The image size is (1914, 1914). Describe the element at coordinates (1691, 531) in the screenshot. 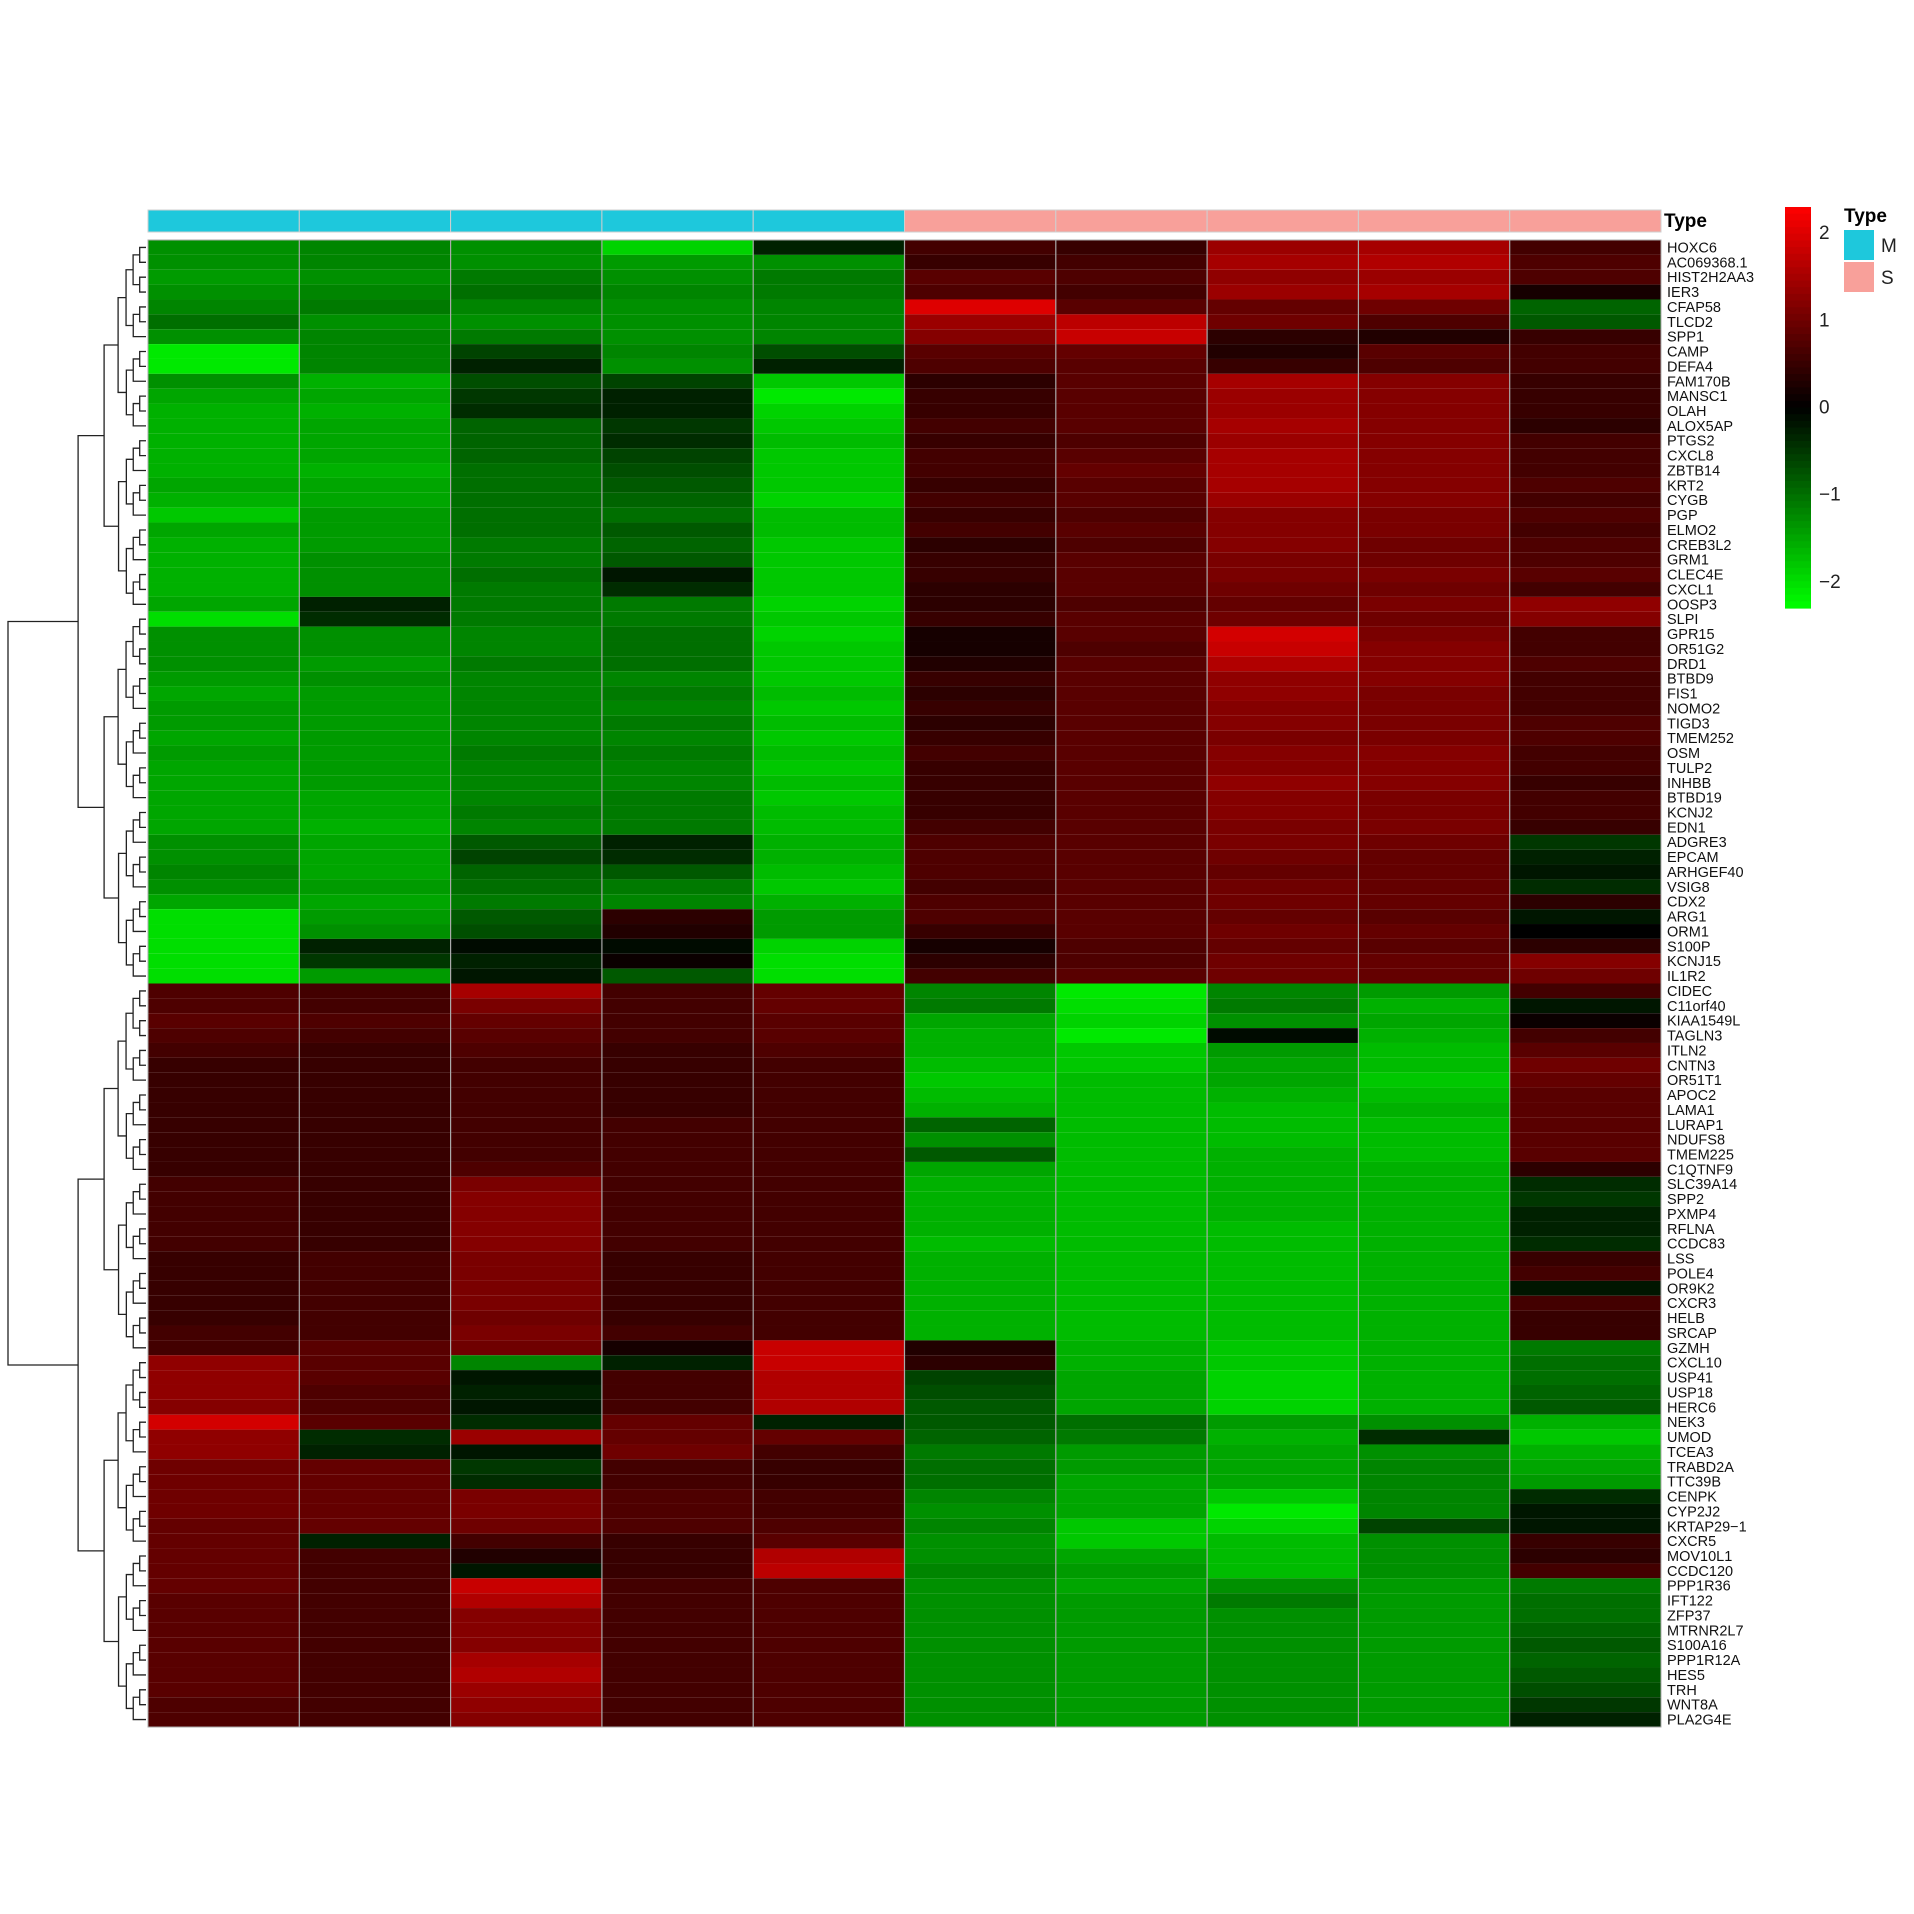

I see `row-label: ELMO2` at that location.